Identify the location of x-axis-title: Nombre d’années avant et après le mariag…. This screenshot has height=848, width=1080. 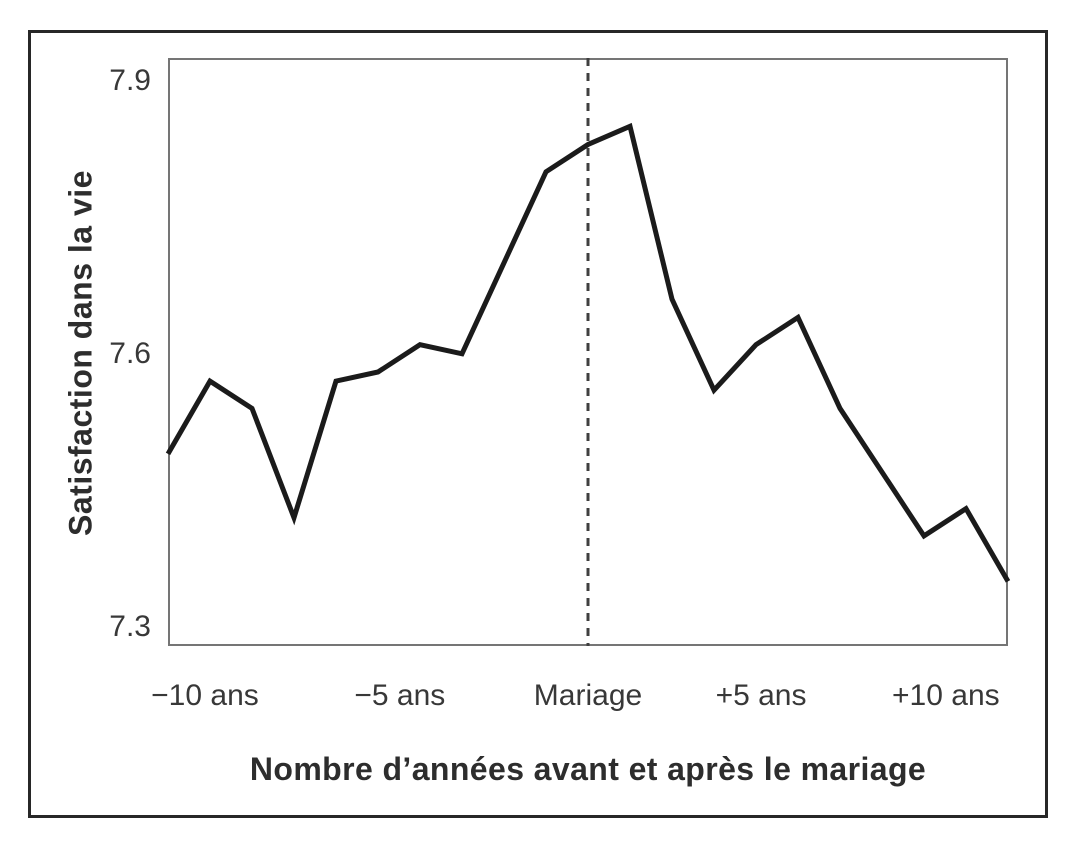
(588, 769).